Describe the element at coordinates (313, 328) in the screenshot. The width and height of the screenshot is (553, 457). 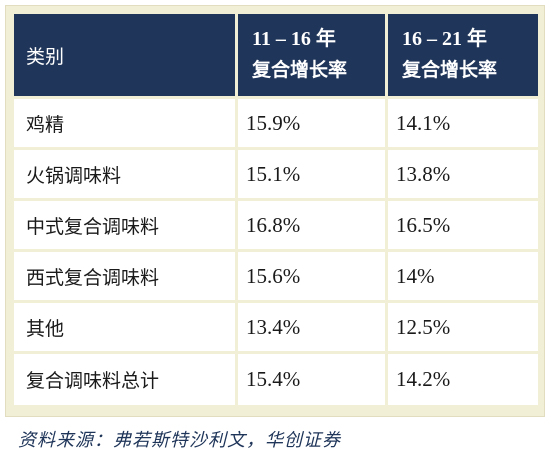
I see `row-cagr-11-16: 13.4%` at that location.